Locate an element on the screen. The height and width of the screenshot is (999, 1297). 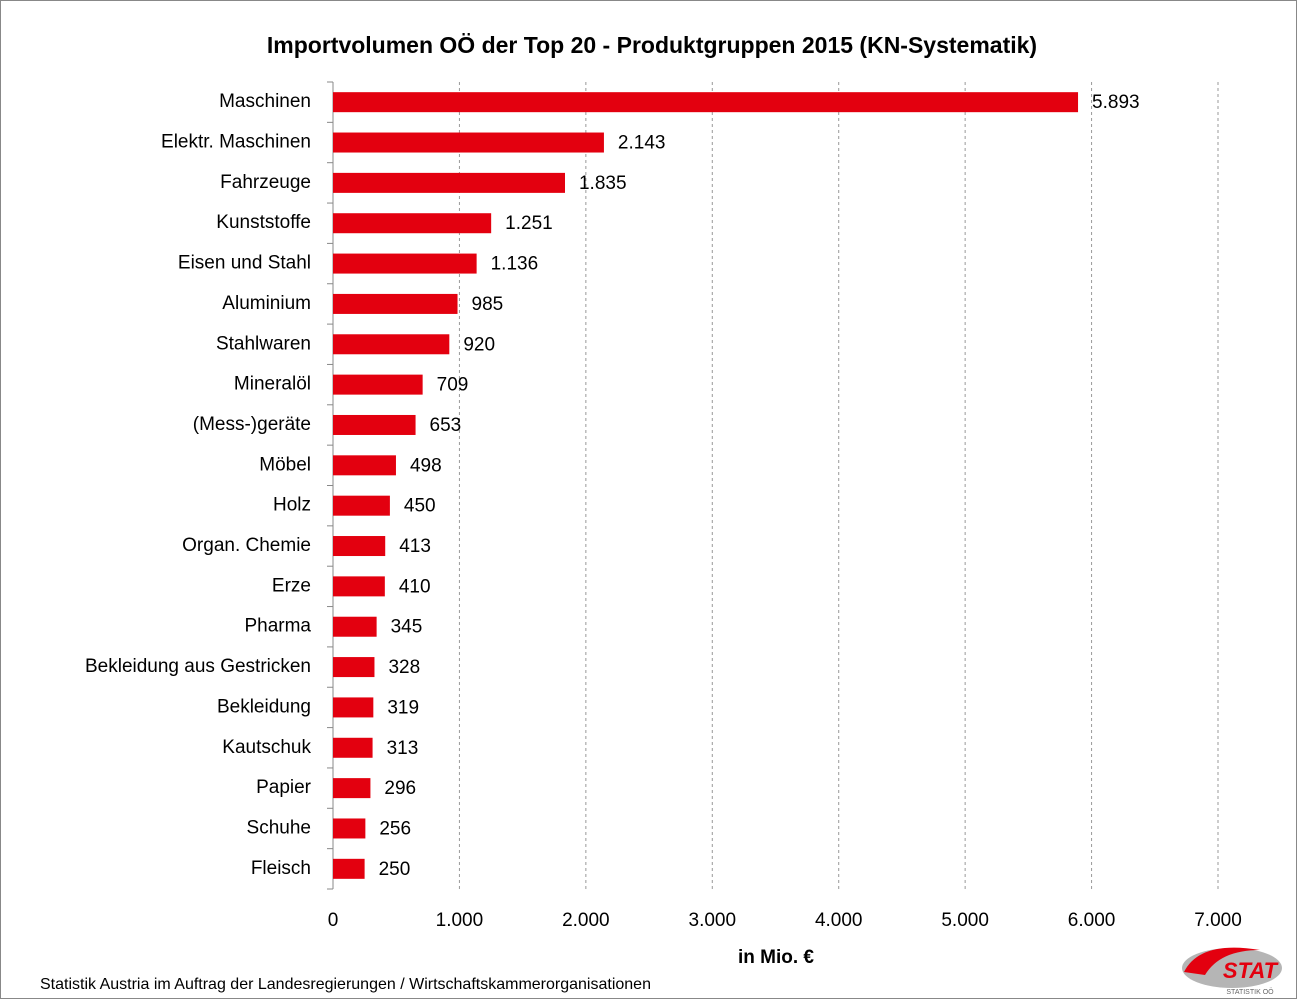
x-tick-label: 0 is located at coordinates (333, 920).